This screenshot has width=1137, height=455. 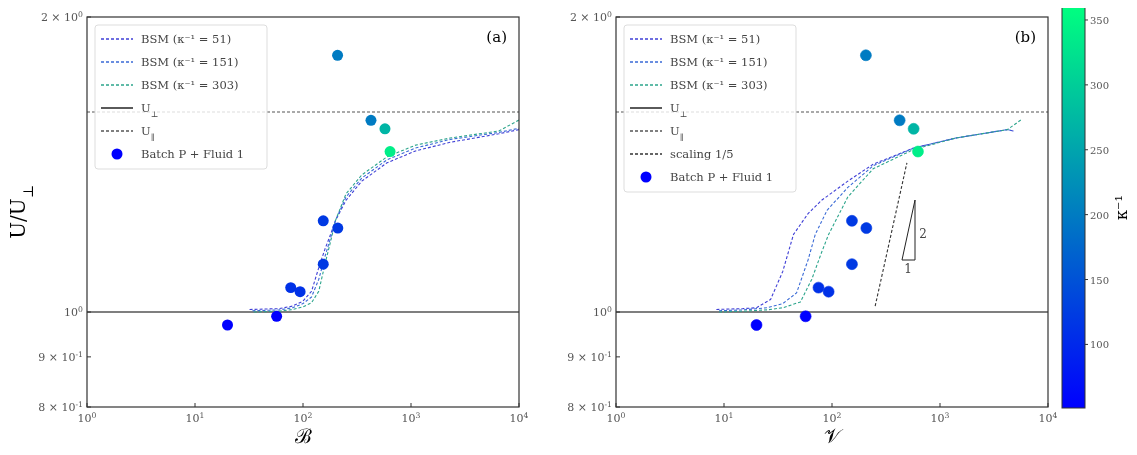 What do you see at coordinates (702, 154) in the screenshot?
I see `legend-label: scaling 1/5` at bounding box center [702, 154].